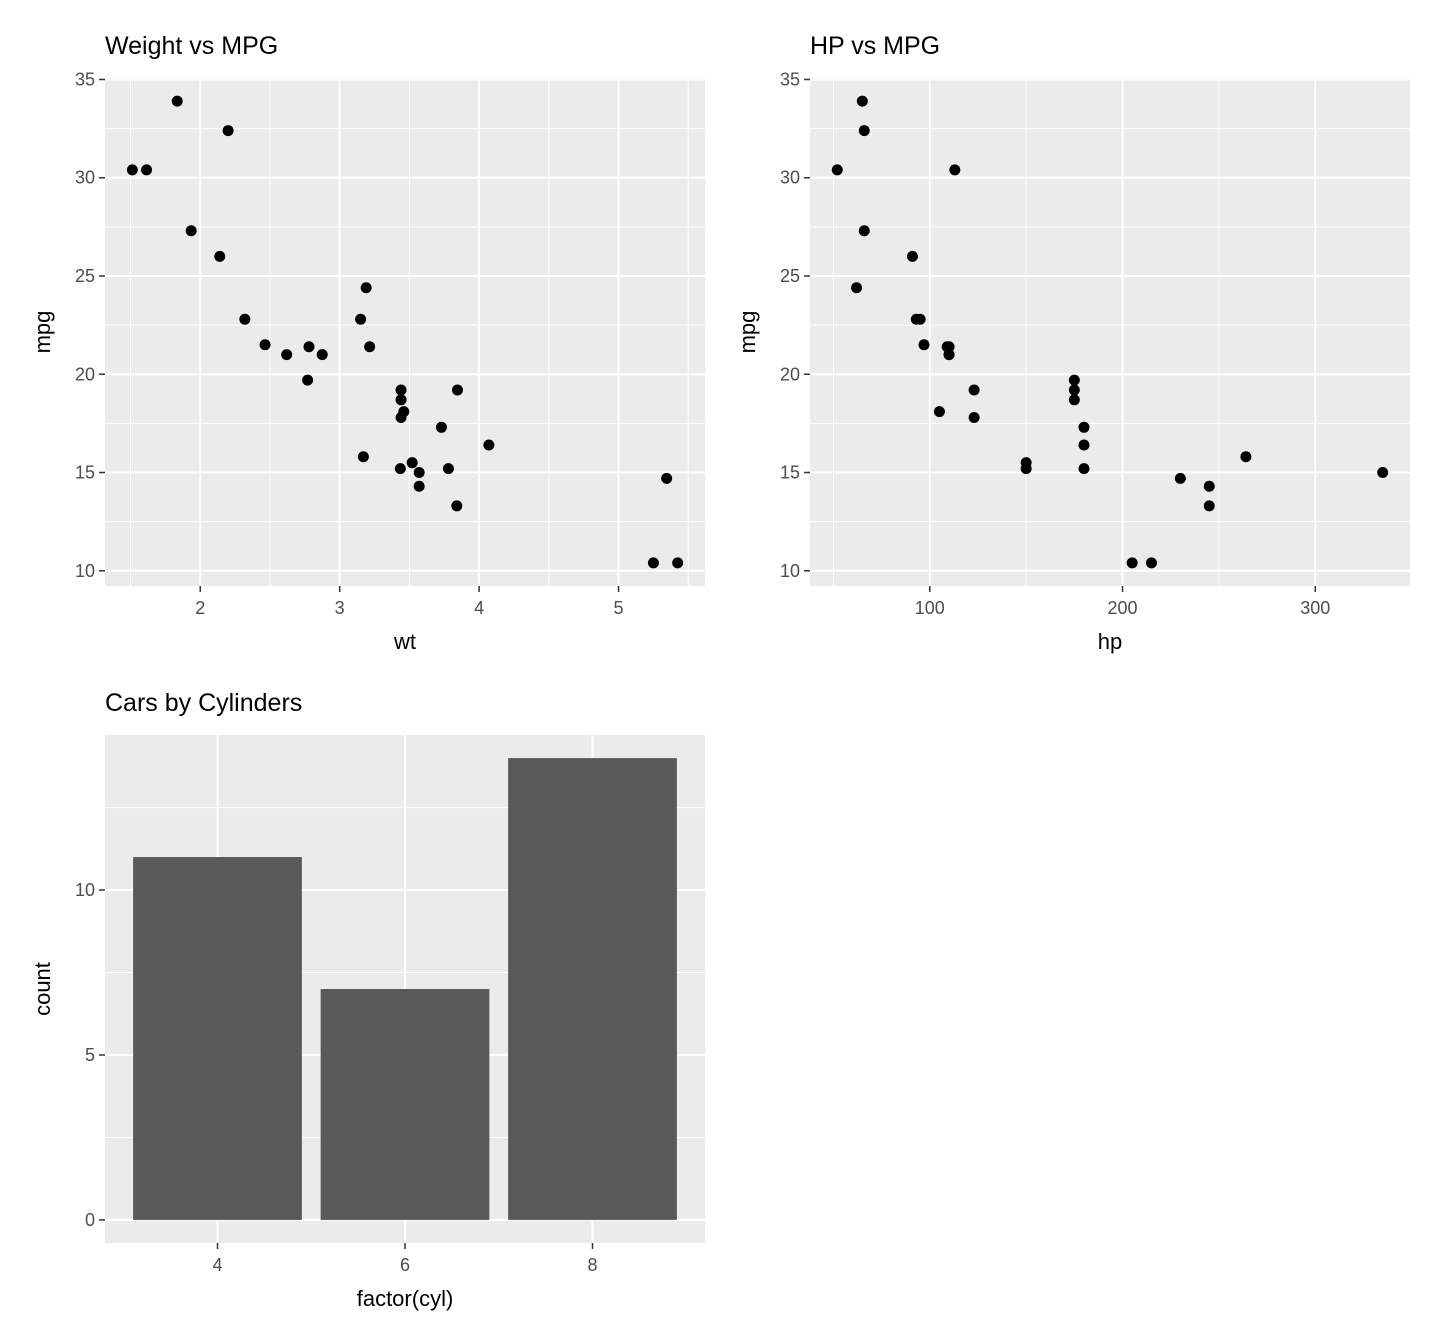 Image resolution: width=1440 pixels, height=1344 pixels. Describe the element at coordinates (619, 608) in the screenshot. I see `x-tick-label: 5` at that location.